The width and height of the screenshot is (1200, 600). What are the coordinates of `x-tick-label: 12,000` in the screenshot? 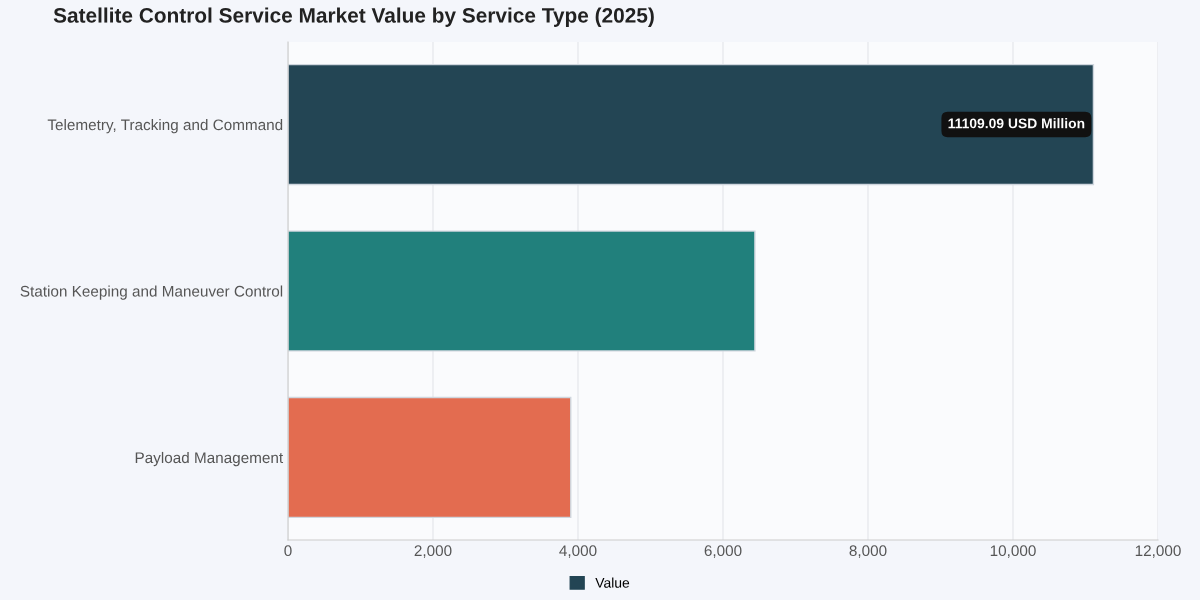 It's located at (1158, 551).